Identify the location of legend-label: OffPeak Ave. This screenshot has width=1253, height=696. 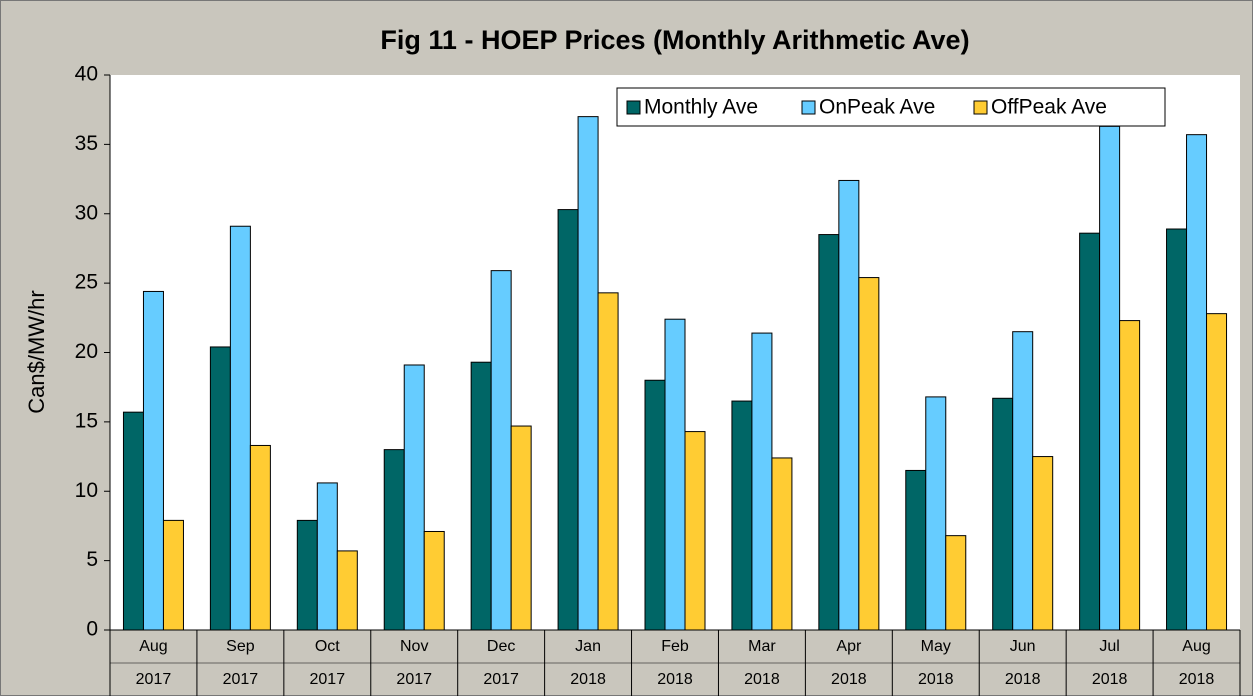
(1049, 107).